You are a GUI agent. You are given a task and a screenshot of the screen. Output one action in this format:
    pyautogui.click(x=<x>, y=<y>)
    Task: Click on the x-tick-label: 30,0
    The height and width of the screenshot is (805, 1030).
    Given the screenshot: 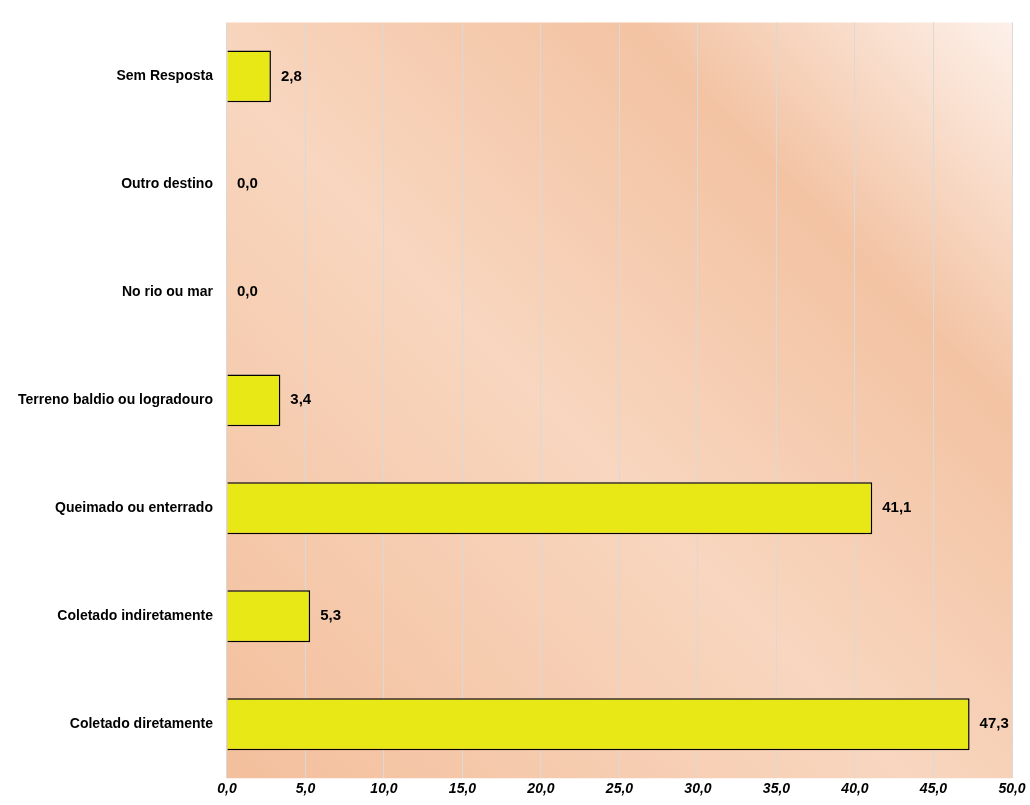 What is the action you would take?
    pyautogui.click(x=698, y=788)
    